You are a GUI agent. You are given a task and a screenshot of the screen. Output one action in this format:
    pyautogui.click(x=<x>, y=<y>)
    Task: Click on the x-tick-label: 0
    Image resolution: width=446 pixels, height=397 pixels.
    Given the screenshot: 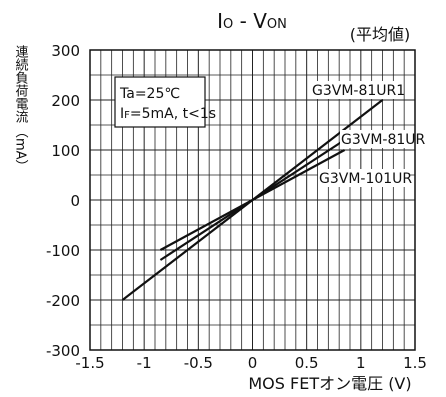 What is the action you would take?
    pyautogui.click(x=253, y=363)
    